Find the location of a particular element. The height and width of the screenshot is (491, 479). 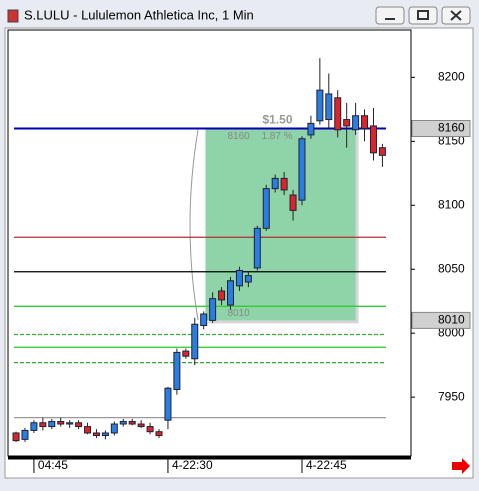

measure-percent: 1.87 % is located at coordinates (276, 136).